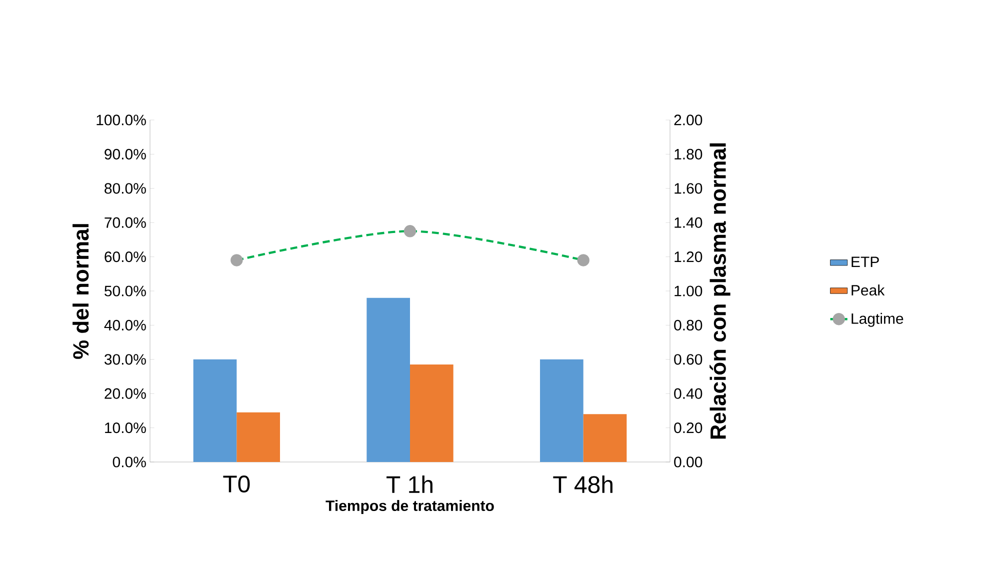 This screenshot has width=982, height=582. I want to click on y2-tick-label: 0.00, so click(688, 462).